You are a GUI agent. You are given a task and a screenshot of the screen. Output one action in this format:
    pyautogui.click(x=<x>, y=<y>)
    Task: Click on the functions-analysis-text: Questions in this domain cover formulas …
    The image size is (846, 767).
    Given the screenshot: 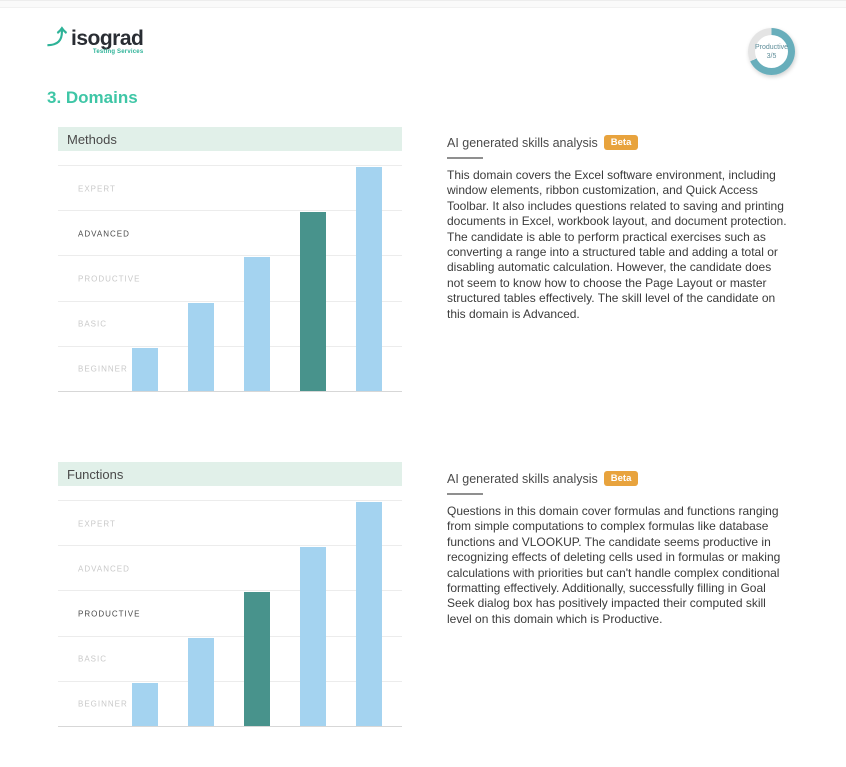 What is the action you would take?
    pyautogui.click(x=614, y=565)
    